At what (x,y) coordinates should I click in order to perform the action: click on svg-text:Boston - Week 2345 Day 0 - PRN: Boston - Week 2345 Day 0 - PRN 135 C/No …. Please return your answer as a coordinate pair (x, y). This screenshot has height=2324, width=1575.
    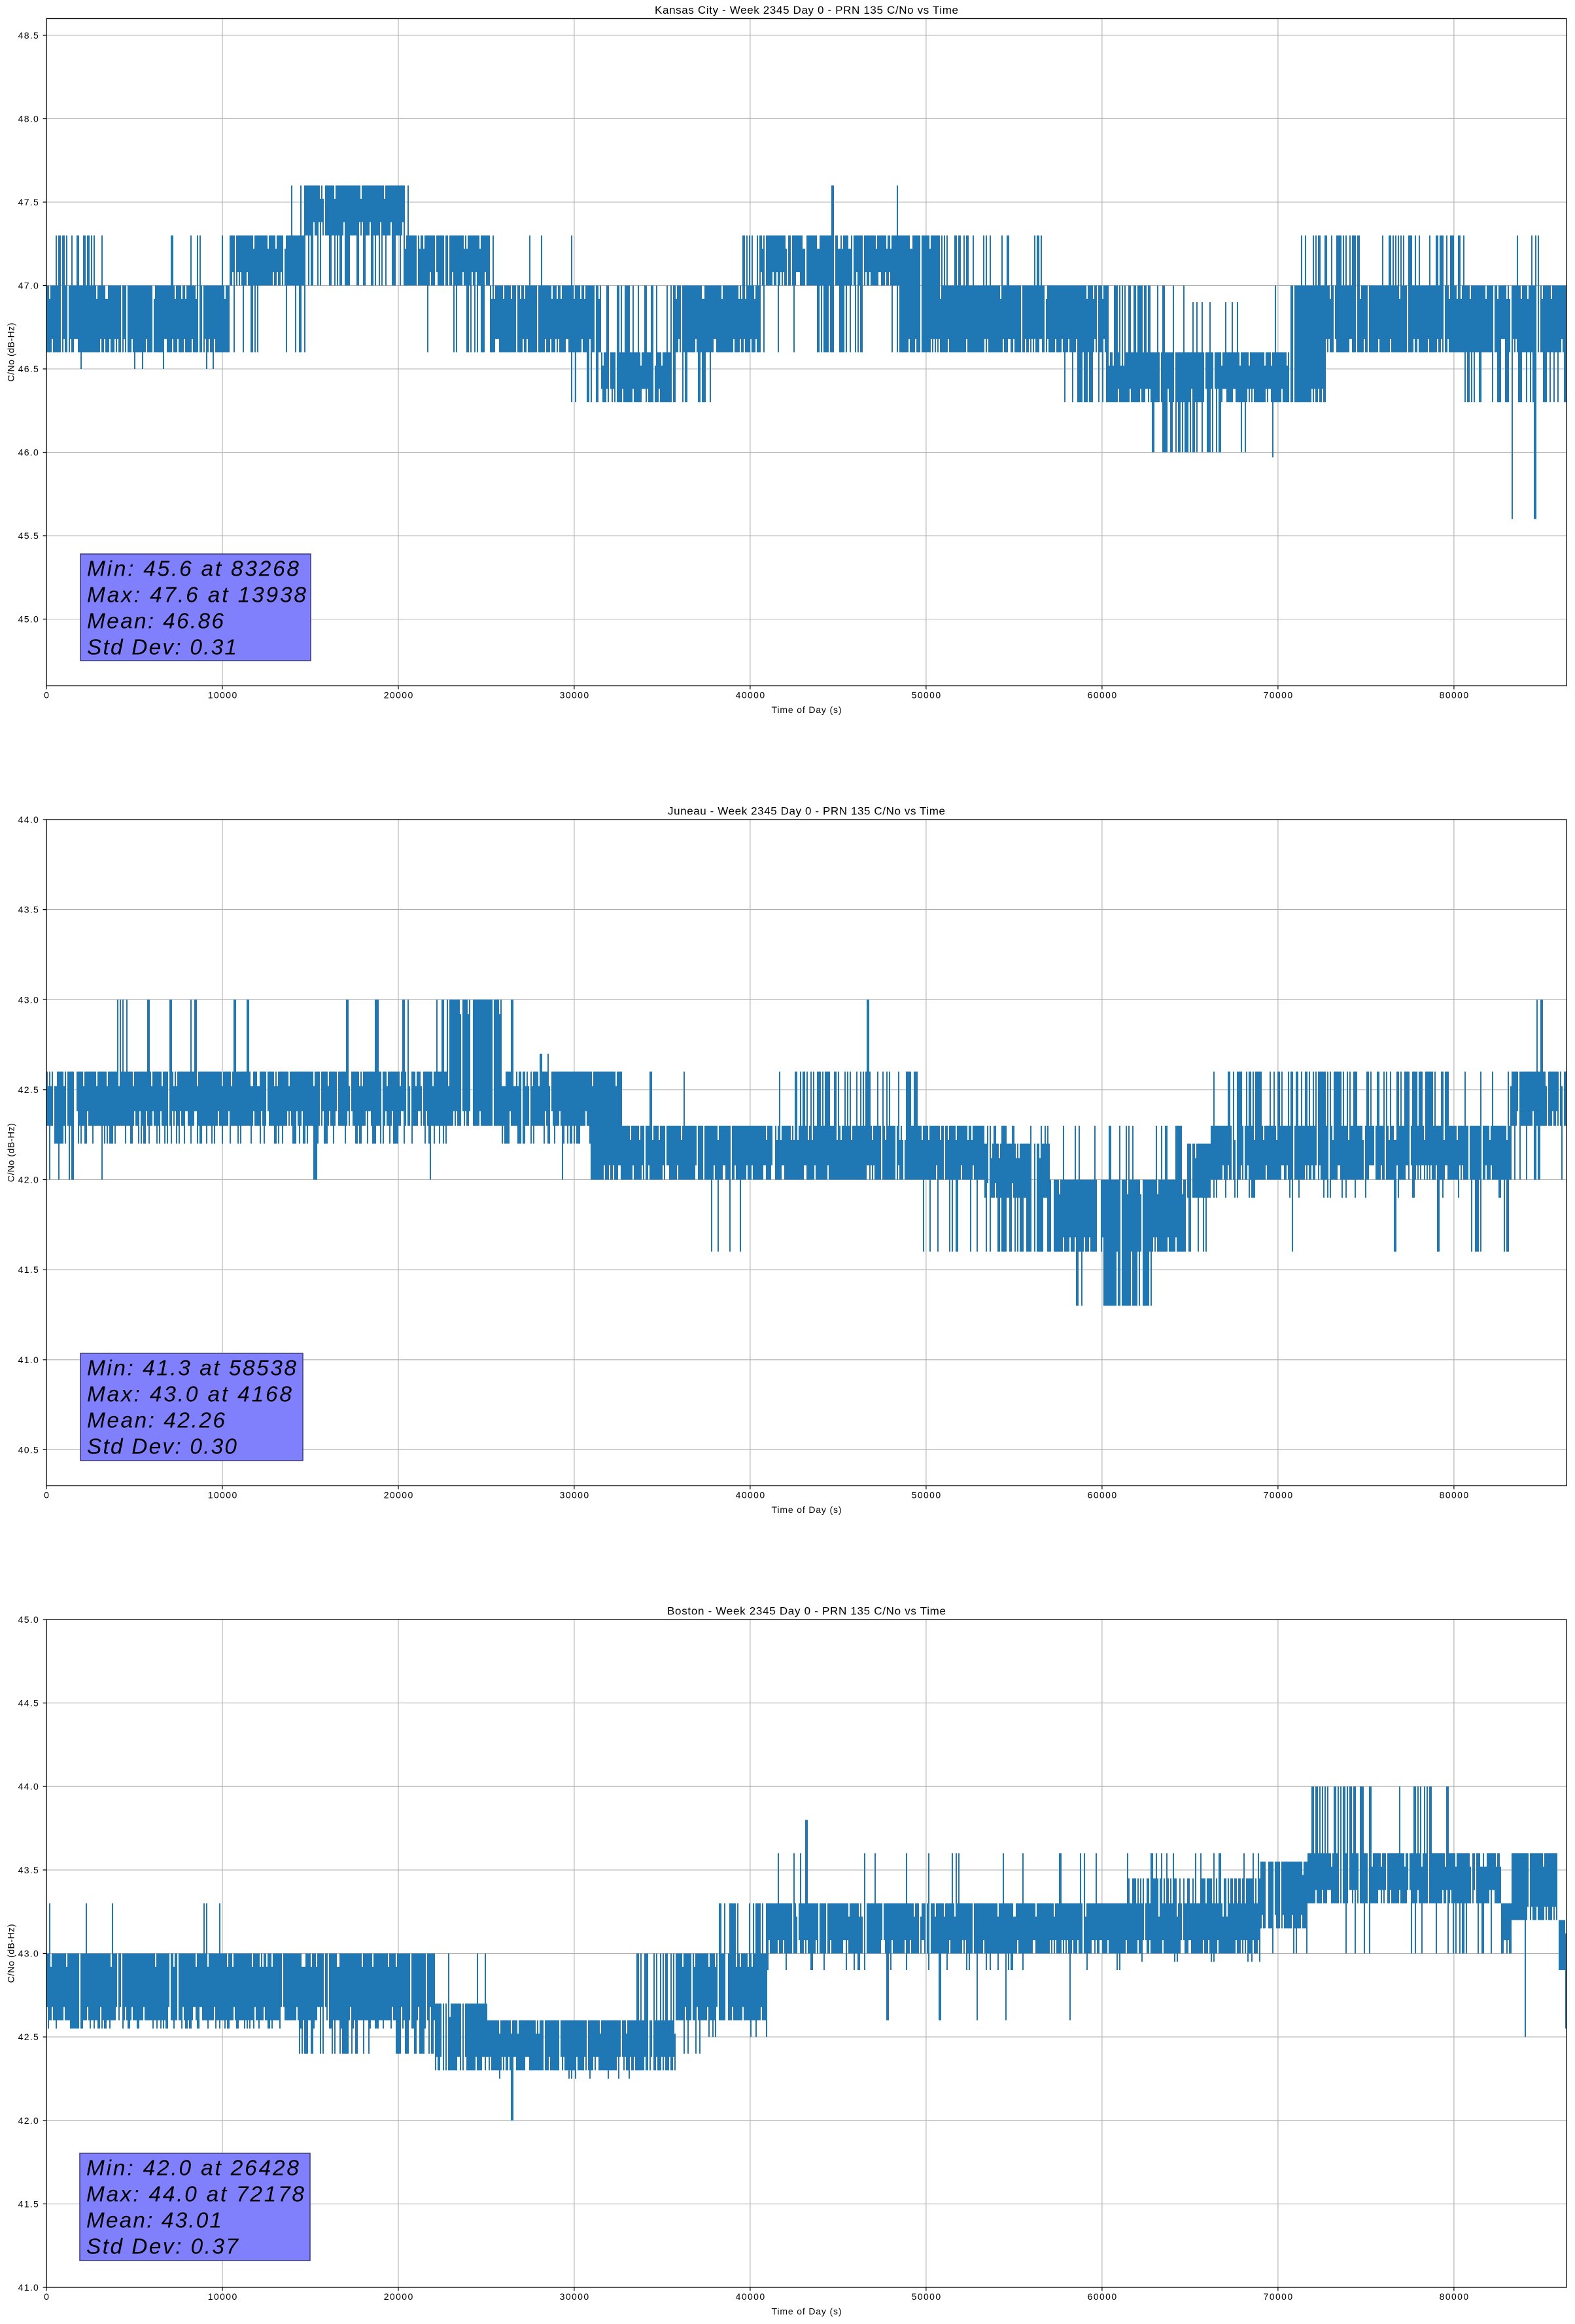
    Looking at the image, I should click on (807, 1611).